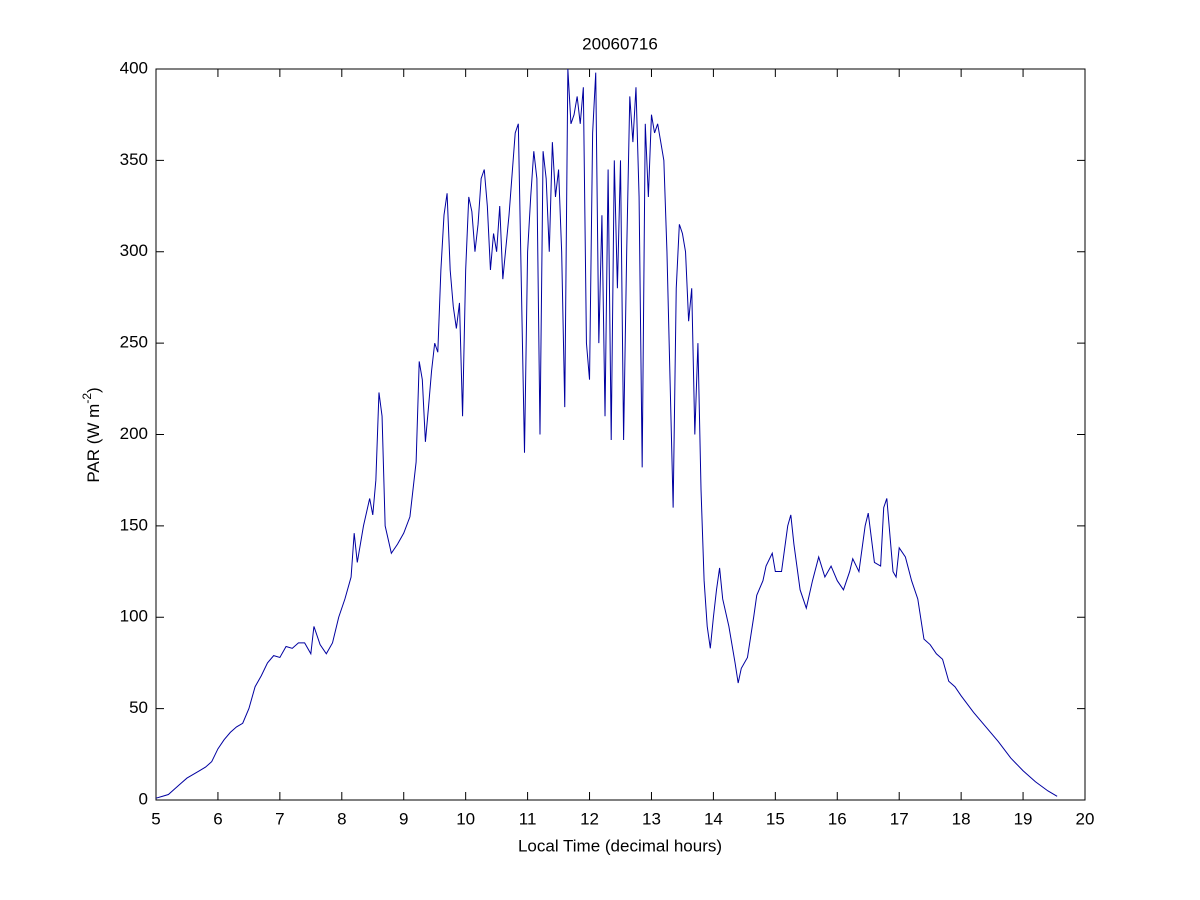 The height and width of the screenshot is (900, 1200). Describe the element at coordinates (651, 818) in the screenshot. I see `x-tick-label: 13` at that location.